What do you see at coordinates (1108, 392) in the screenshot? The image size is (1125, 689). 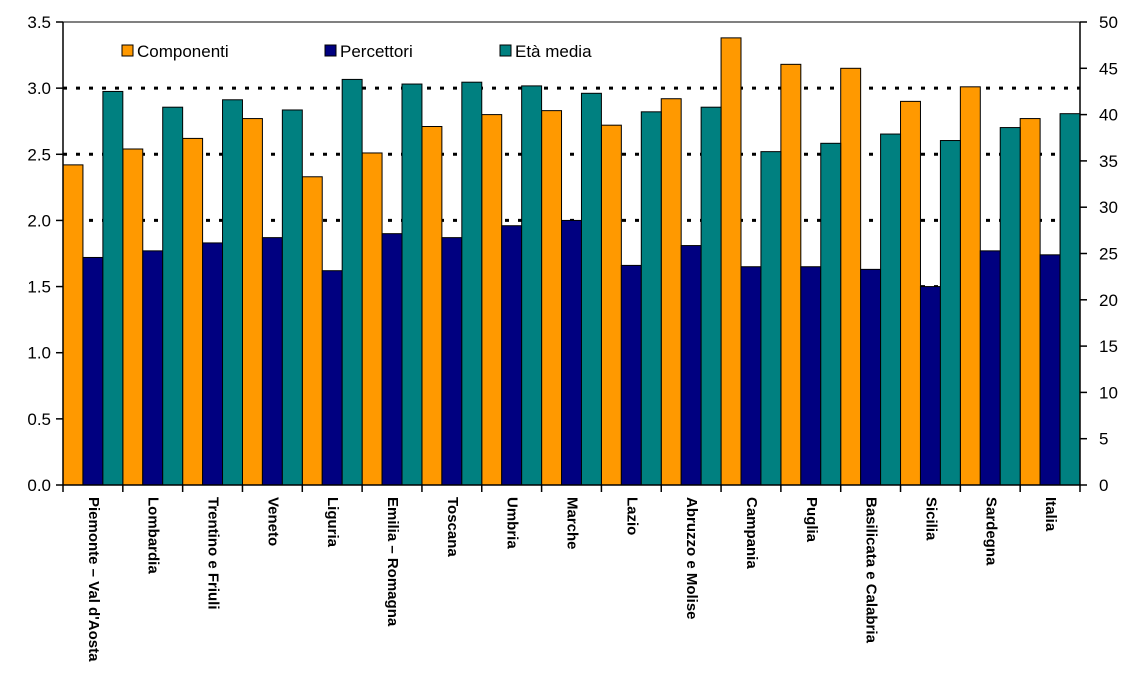 I see `y-right-tick-label: 10` at bounding box center [1108, 392].